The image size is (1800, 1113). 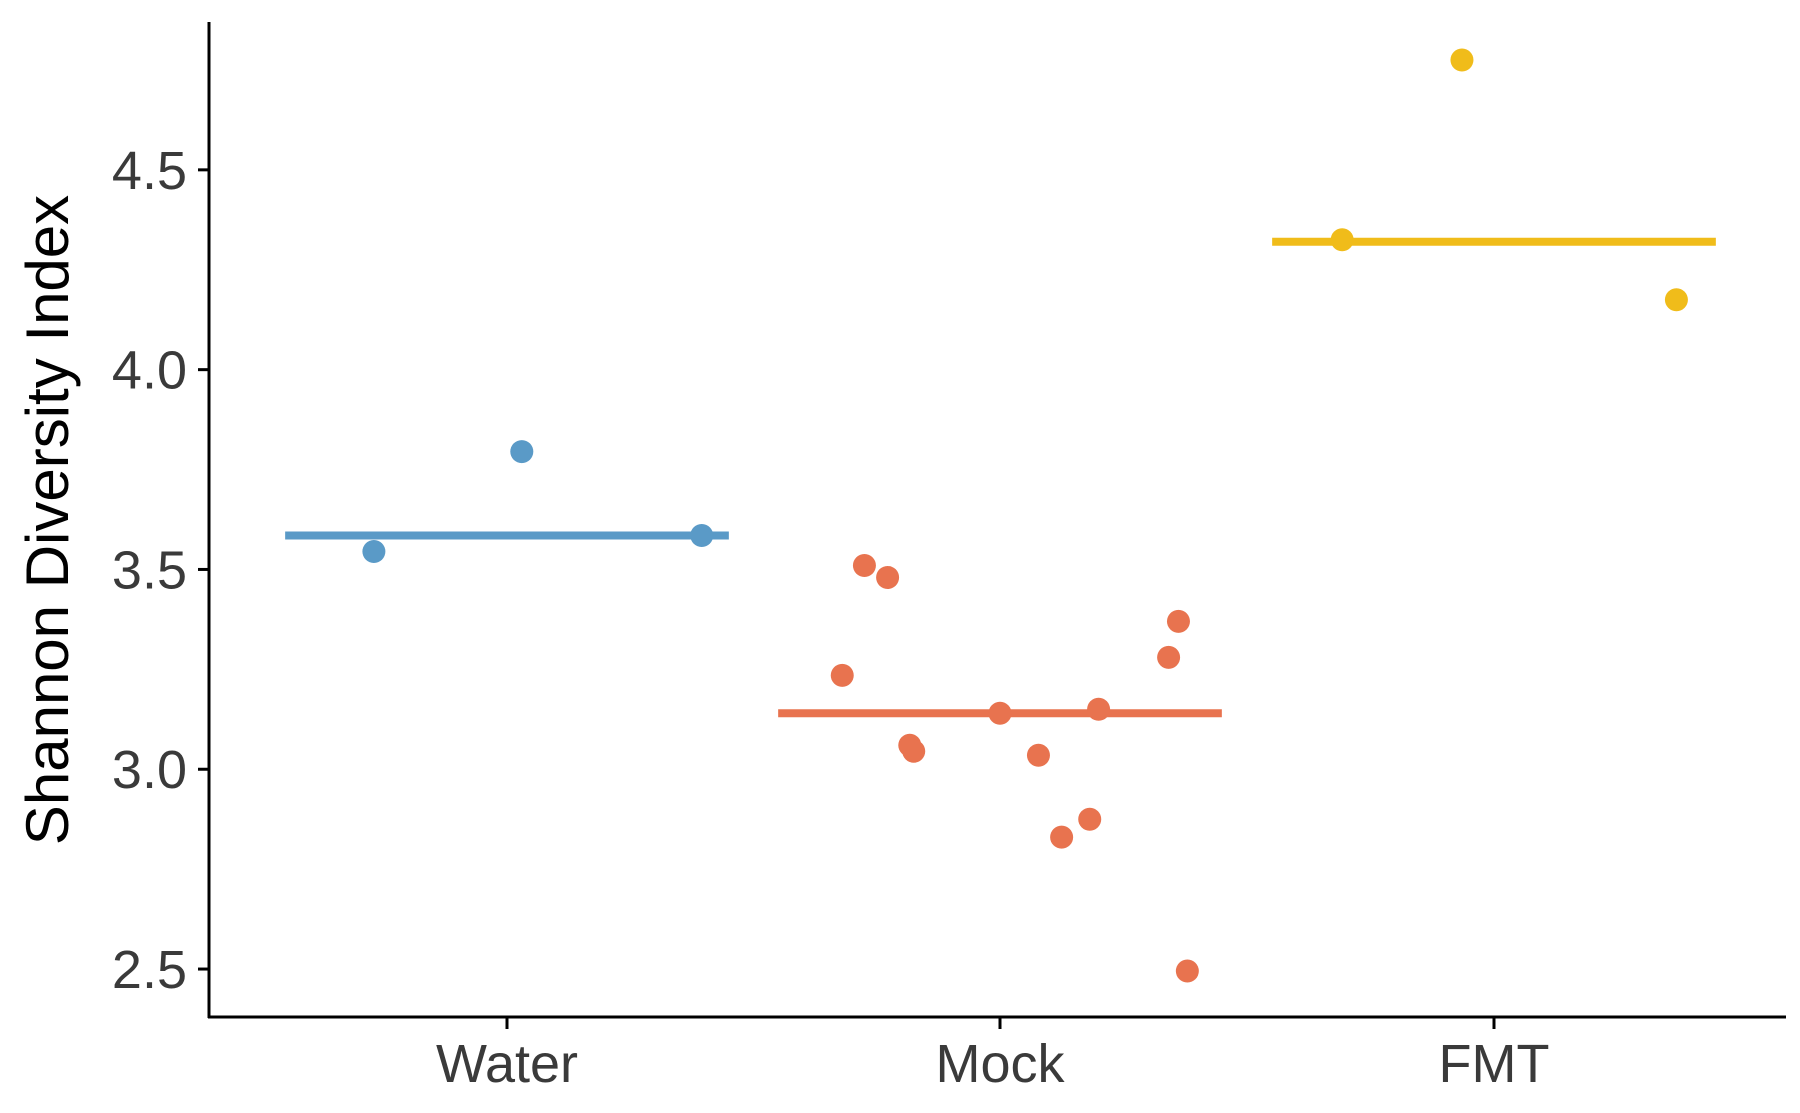 What do you see at coordinates (1000, 1064) in the screenshot?
I see `x-tick-label: Mock` at bounding box center [1000, 1064].